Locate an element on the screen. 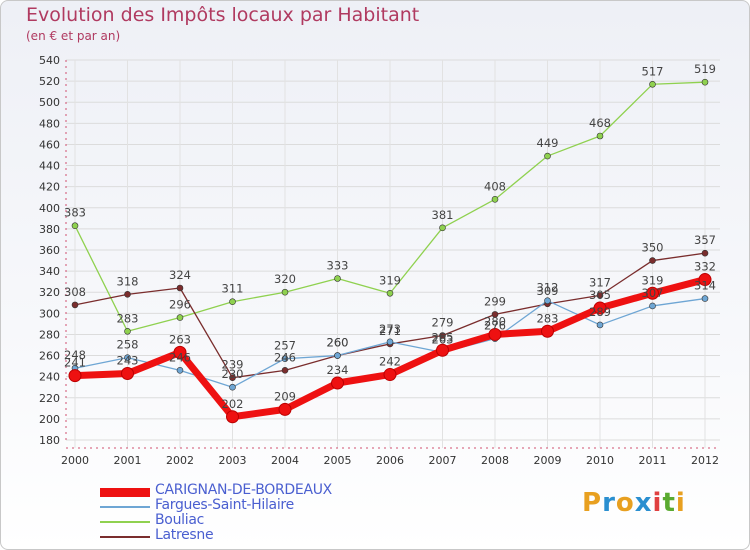  data-label: 381 is located at coordinates (443, 215).